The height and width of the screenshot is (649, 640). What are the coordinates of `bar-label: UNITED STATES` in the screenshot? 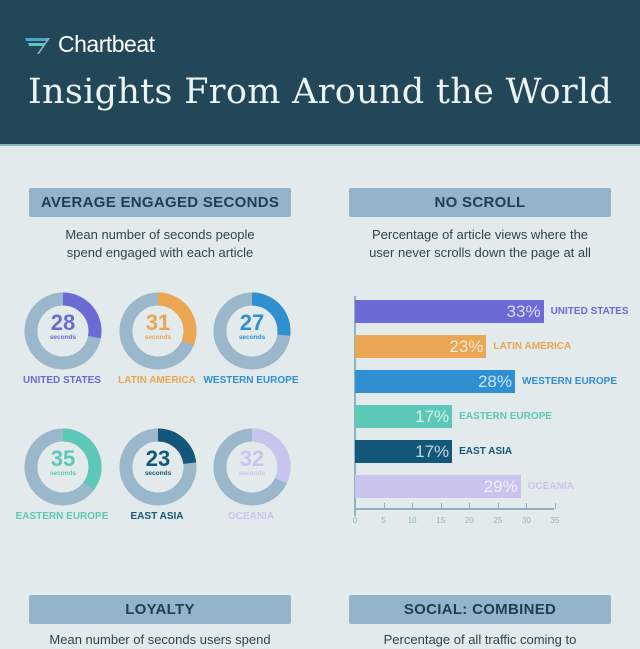 It's located at (589, 311).